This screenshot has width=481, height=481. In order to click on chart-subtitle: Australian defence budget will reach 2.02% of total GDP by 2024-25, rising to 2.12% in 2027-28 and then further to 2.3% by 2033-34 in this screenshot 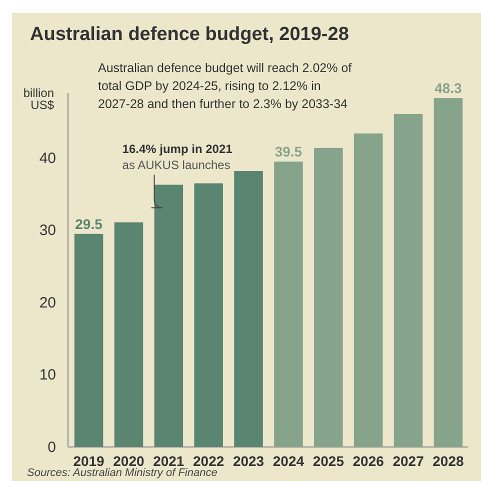, I will do `click(225, 86)`.